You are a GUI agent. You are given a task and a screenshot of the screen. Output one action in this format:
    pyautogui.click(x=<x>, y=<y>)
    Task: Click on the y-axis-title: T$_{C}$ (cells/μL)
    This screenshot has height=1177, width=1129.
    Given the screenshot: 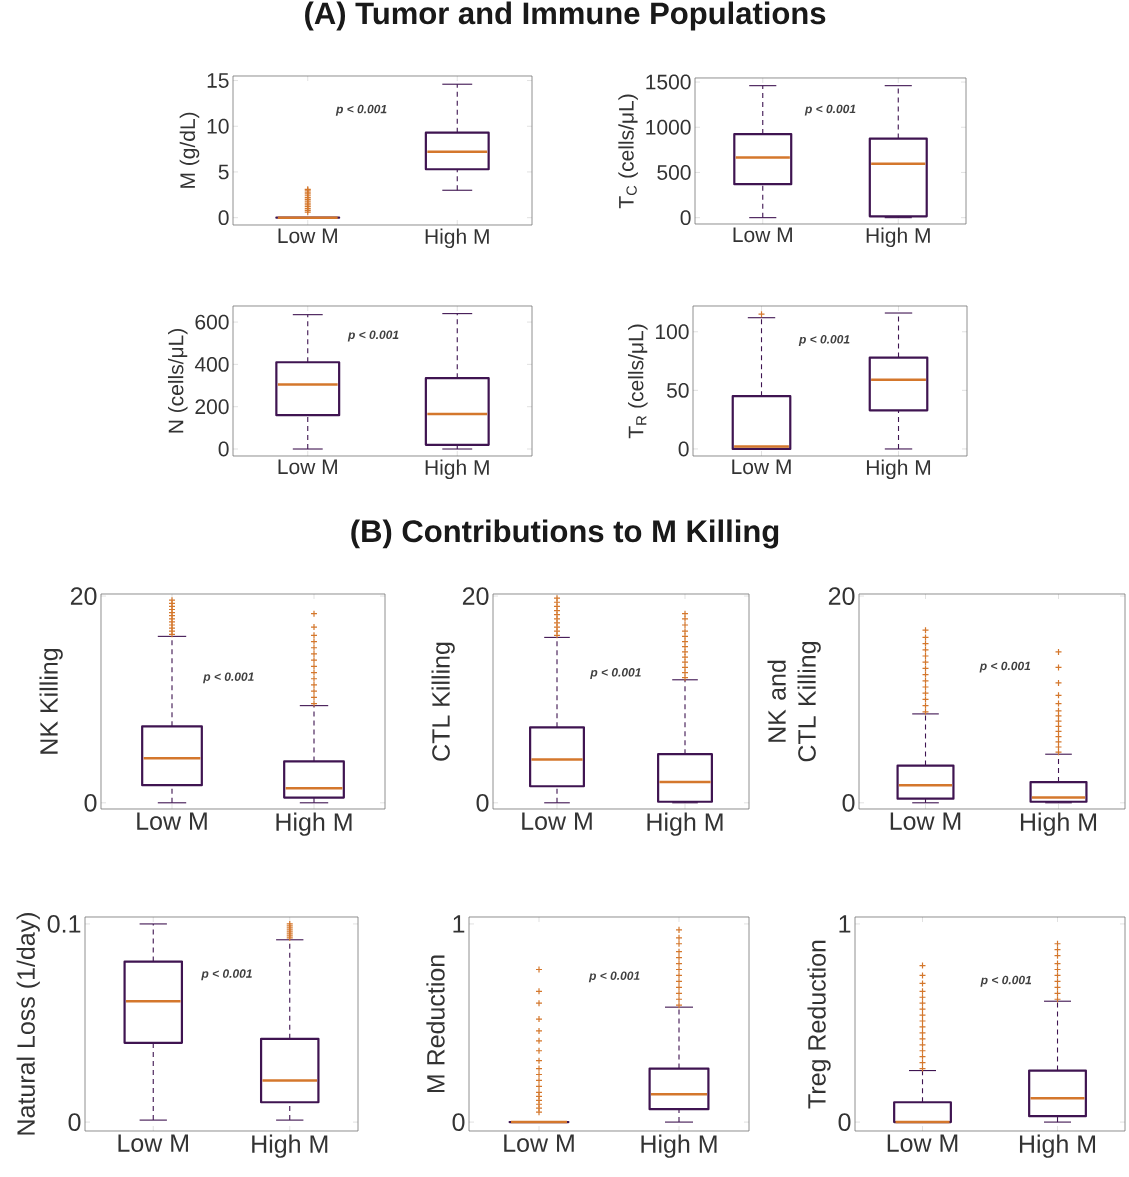 What is the action you would take?
    pyautogui.click(x=628, y=151)
    